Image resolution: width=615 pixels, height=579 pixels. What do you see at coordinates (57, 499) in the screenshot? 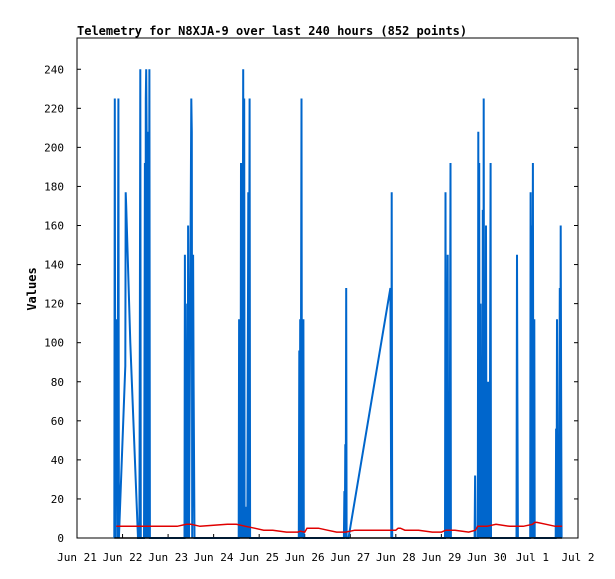
I see `y-tick-label: 20` at bounding box center [57, 499].